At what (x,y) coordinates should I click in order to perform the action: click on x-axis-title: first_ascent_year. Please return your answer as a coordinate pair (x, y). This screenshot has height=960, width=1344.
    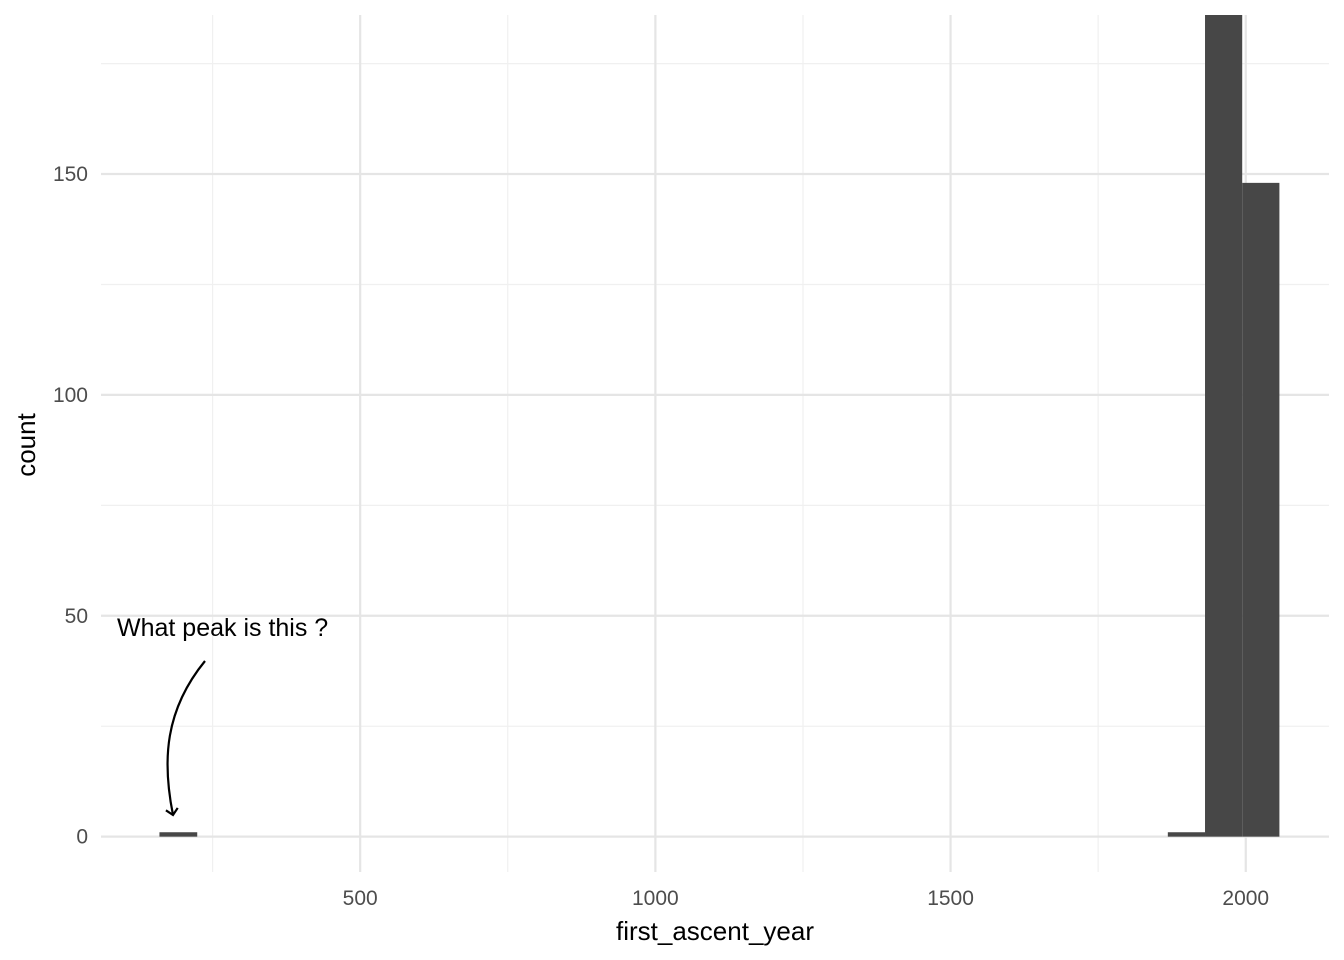
    Looking at the image, I should click on (715, 931).